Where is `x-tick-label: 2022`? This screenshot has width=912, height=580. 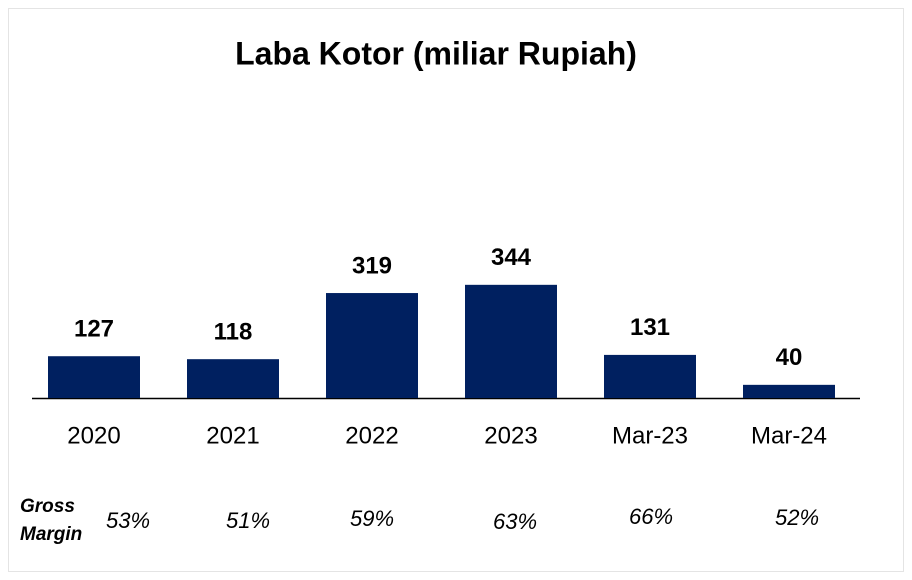
x-tick-label: 2022 is located at coordinates (371, 435).